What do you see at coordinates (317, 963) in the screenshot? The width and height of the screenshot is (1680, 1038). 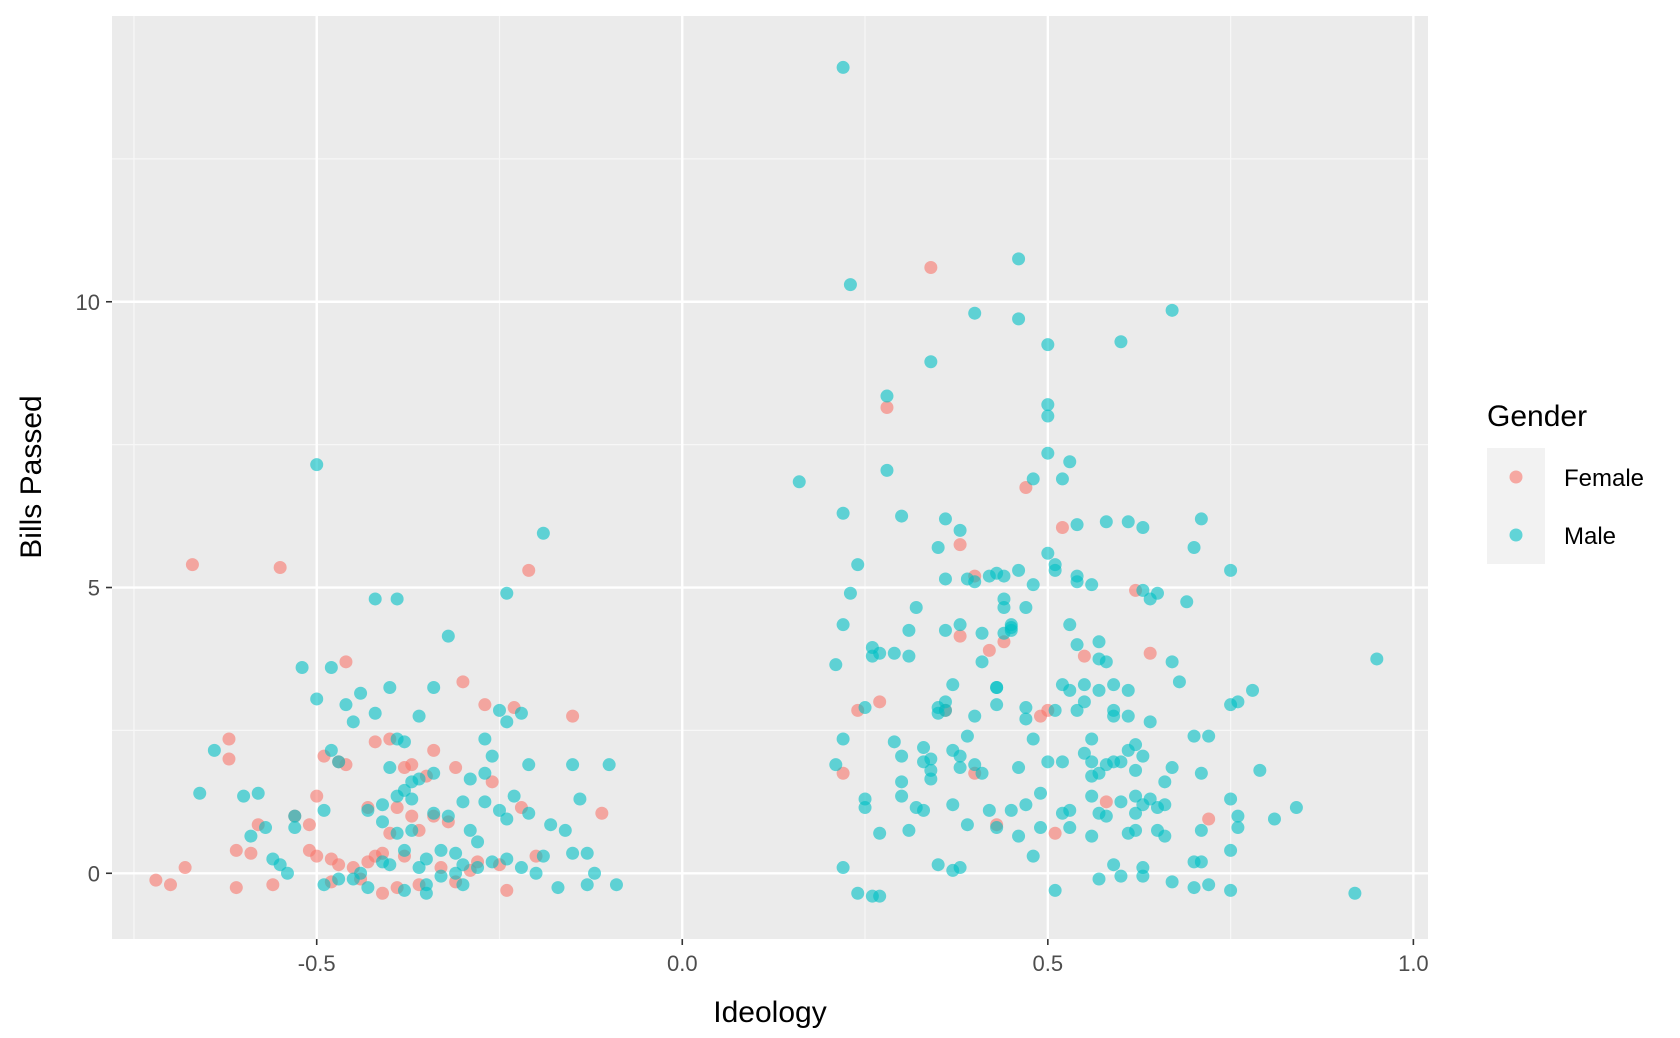 I see `x-tick-label: -0.5` at bounding box center [317, 963].